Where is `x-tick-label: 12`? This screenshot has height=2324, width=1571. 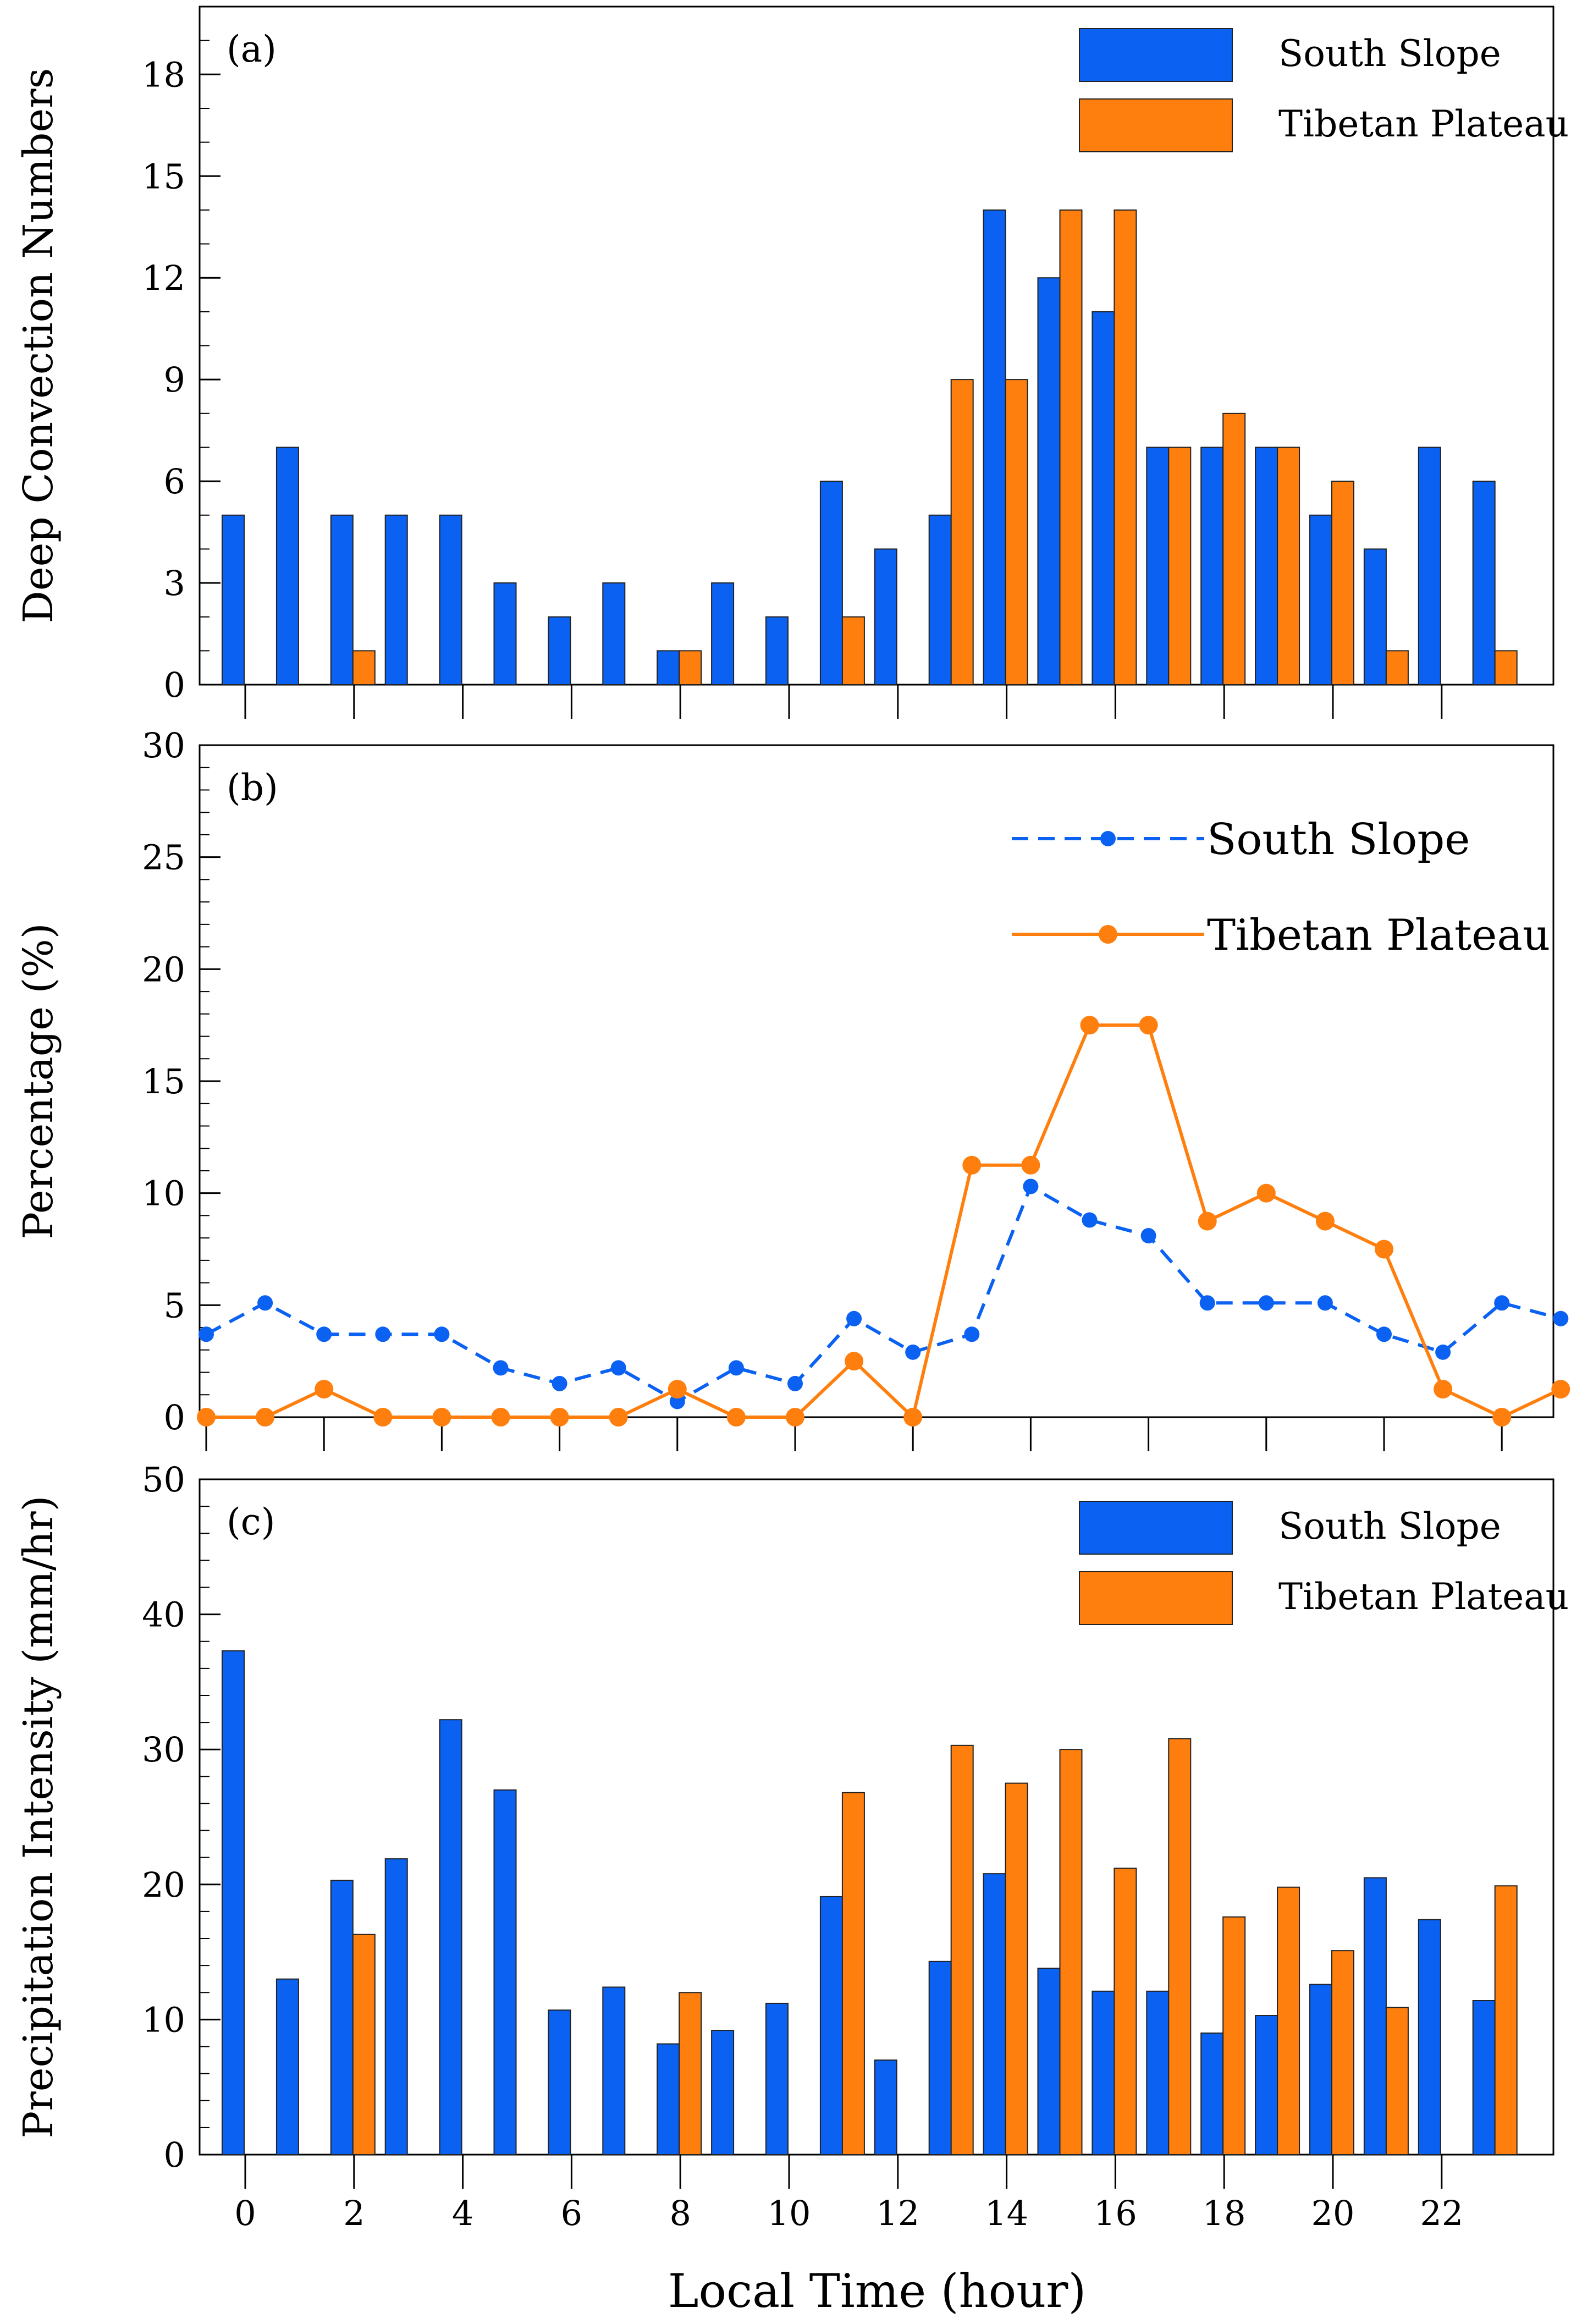
x-tick-label: 12 is located at coordinates (897, 2213).